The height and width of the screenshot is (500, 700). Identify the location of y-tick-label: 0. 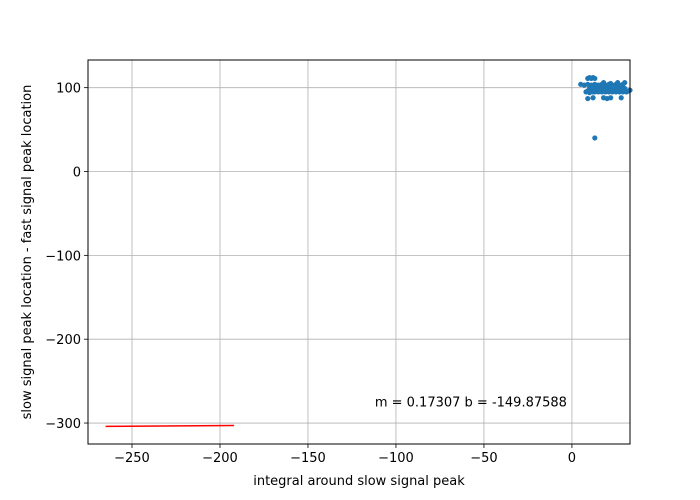
(77, 173).